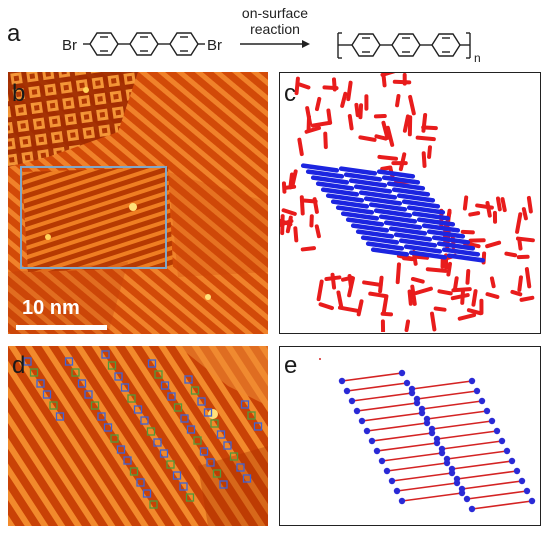  Describe the element at coordinates (69, 45) in the screenshot. I see `bromine-left-label: Br` at that location.